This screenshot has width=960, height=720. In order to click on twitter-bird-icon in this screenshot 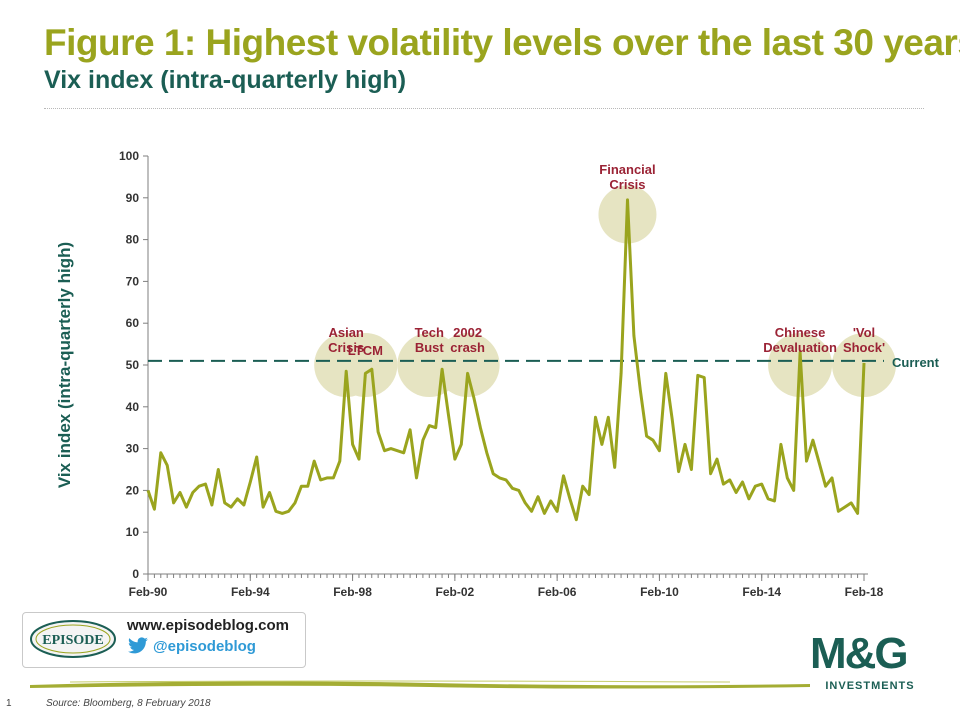, I will do `click(138, 645)`.